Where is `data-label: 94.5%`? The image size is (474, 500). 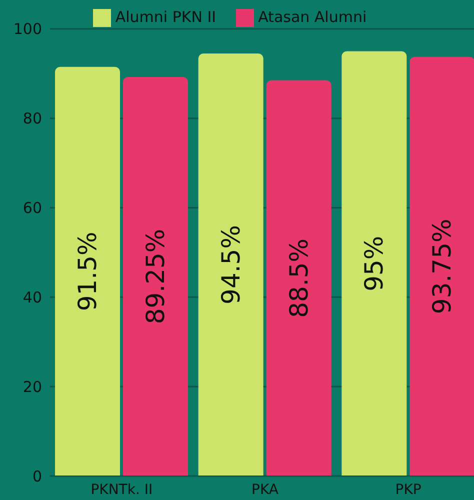
data-label: 94.5% is located at coordinates (231, 264).